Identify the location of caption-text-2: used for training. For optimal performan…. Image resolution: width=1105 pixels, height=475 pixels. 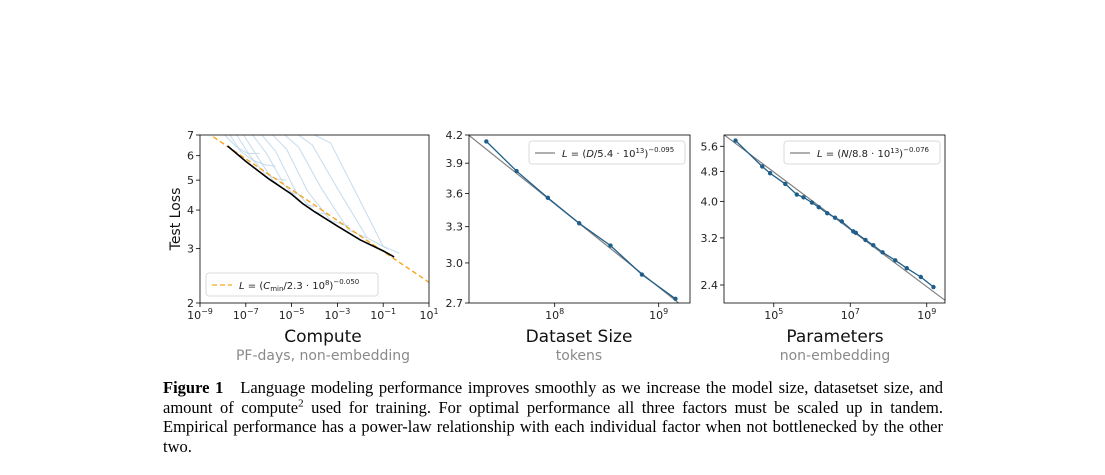
(553, 426).